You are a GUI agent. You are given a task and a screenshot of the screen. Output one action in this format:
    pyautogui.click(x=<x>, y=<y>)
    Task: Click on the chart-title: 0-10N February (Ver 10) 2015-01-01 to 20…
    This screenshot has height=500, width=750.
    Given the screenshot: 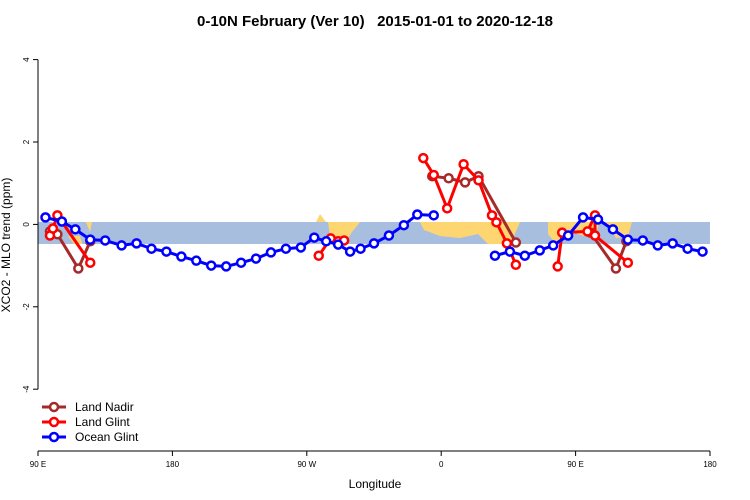 What is the action you would take?
    pyautogui.click(x=375, y=21)
    